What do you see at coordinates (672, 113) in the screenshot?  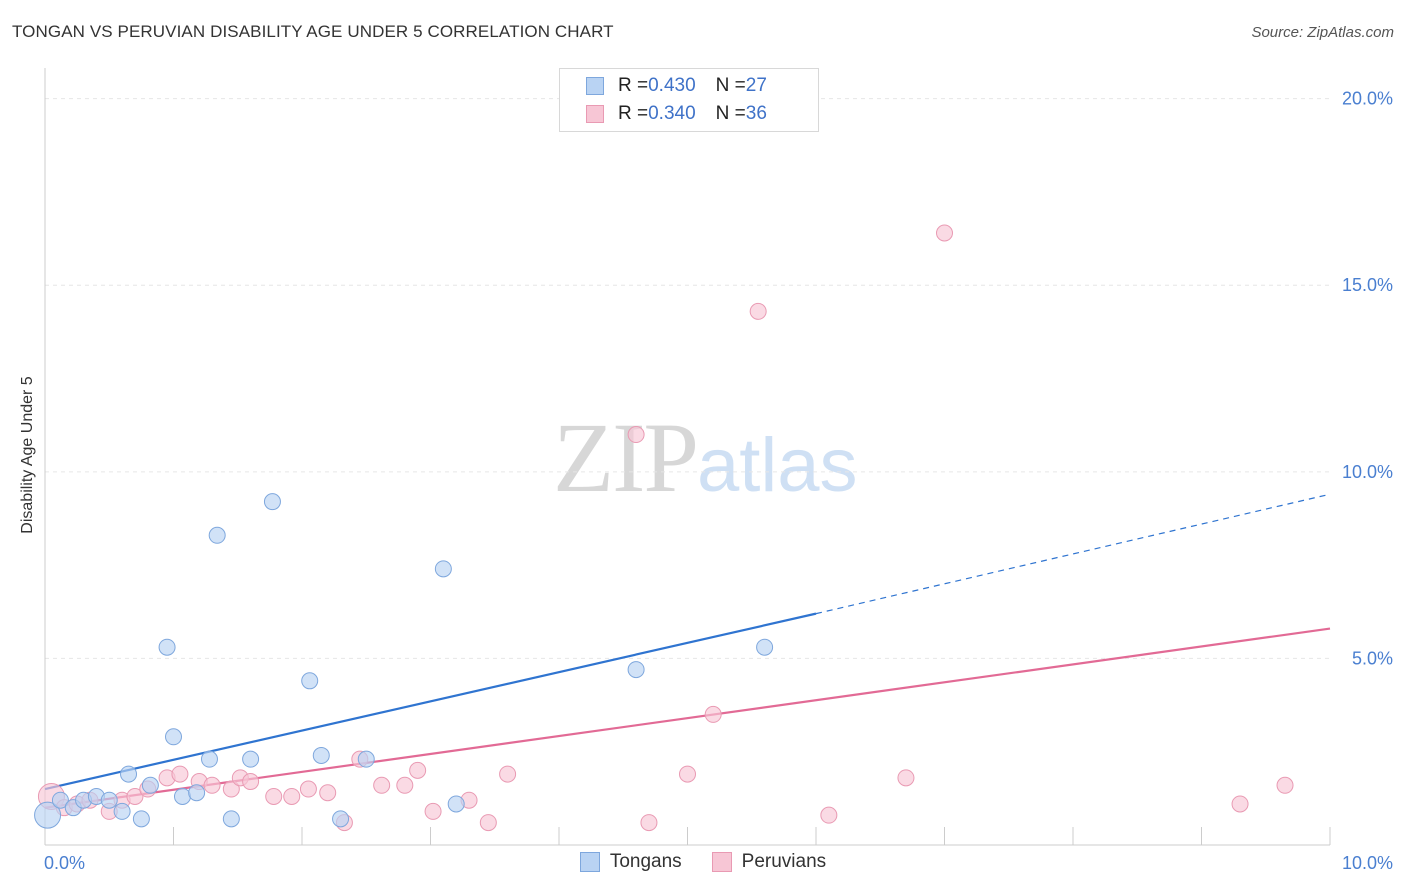 I see `legend-r-value-peruvians: 0.340` at bounding box center [672, 113].